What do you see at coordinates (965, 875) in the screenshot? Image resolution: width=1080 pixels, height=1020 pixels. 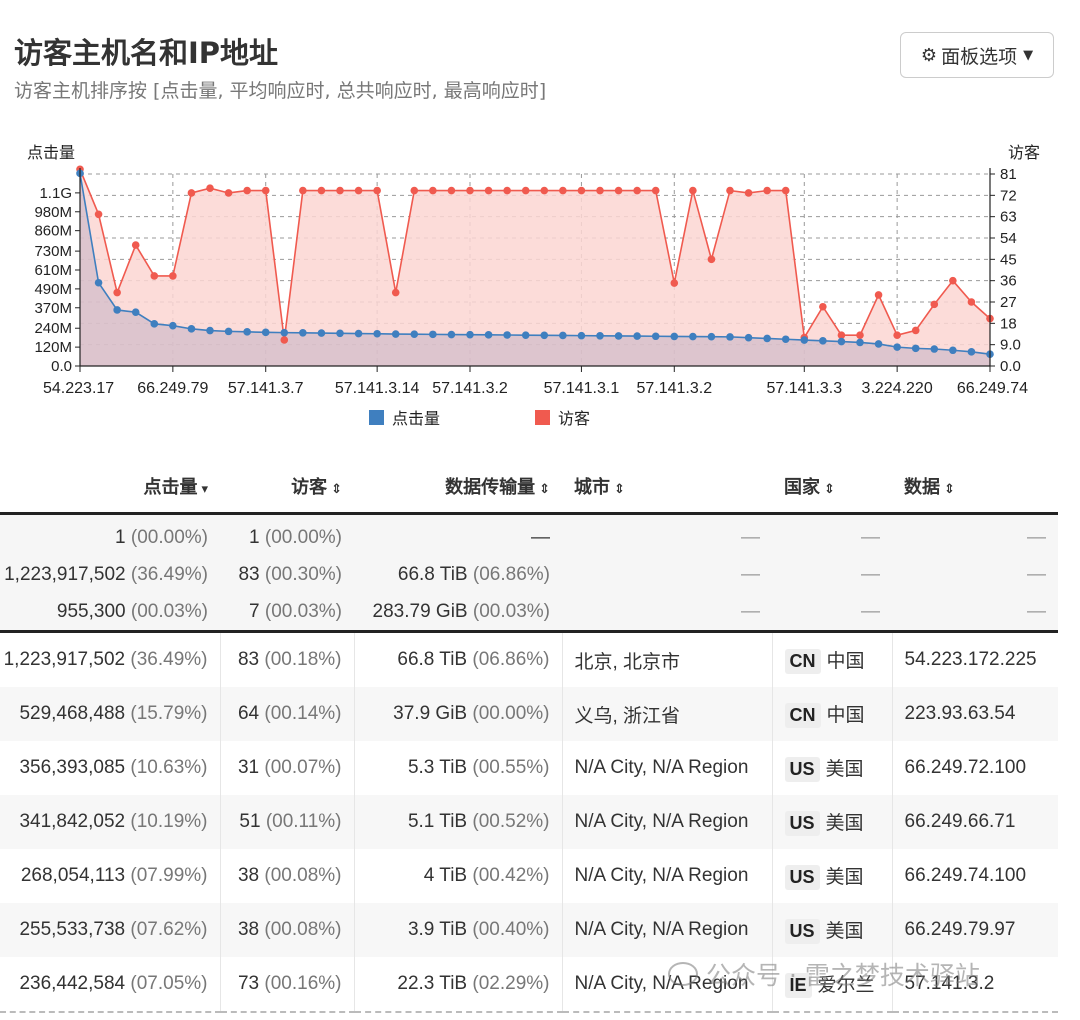 I see `row-data: 66.249.74.100` at bounding box center [965, 875].